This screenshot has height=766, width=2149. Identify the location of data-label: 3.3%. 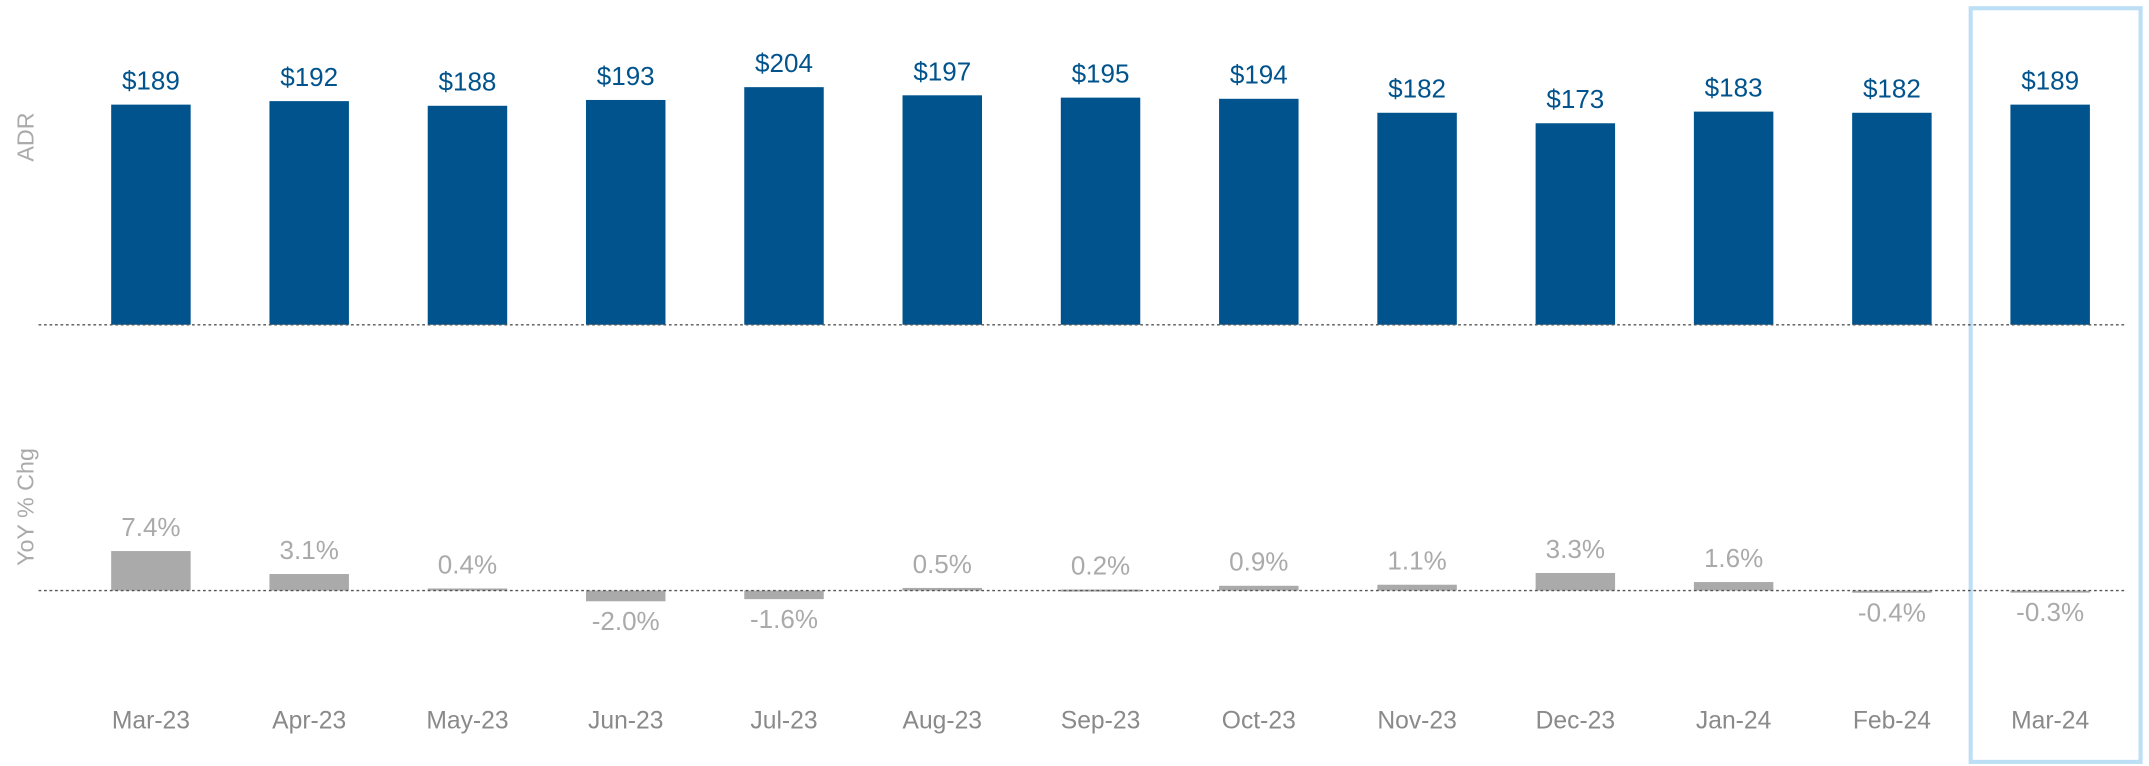
(1575, 549).